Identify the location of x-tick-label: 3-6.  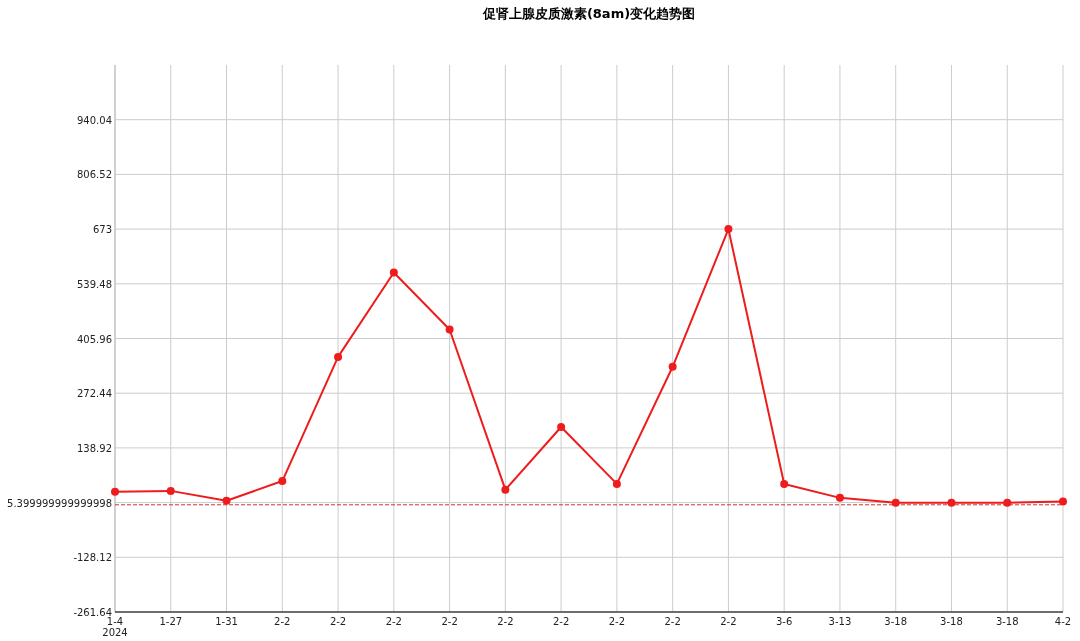
(784, 621).